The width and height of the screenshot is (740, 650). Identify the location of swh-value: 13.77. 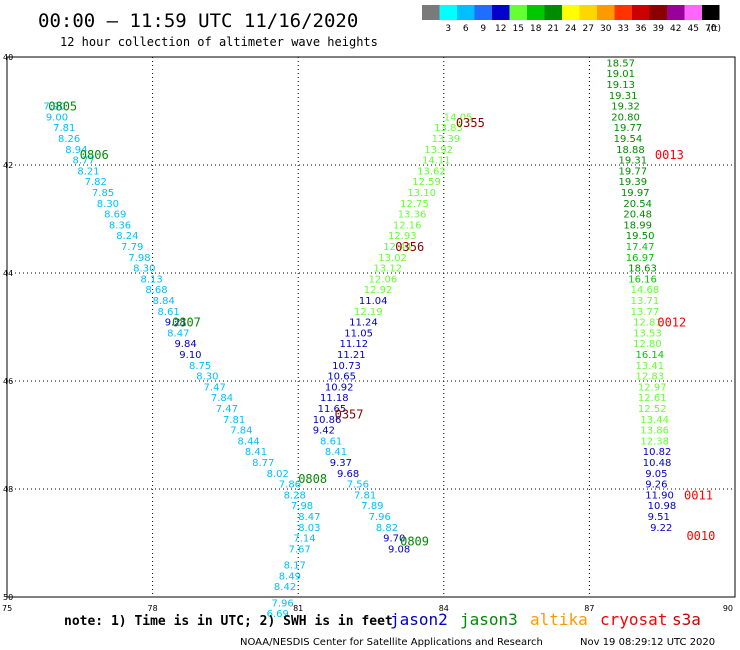
(645, 312).